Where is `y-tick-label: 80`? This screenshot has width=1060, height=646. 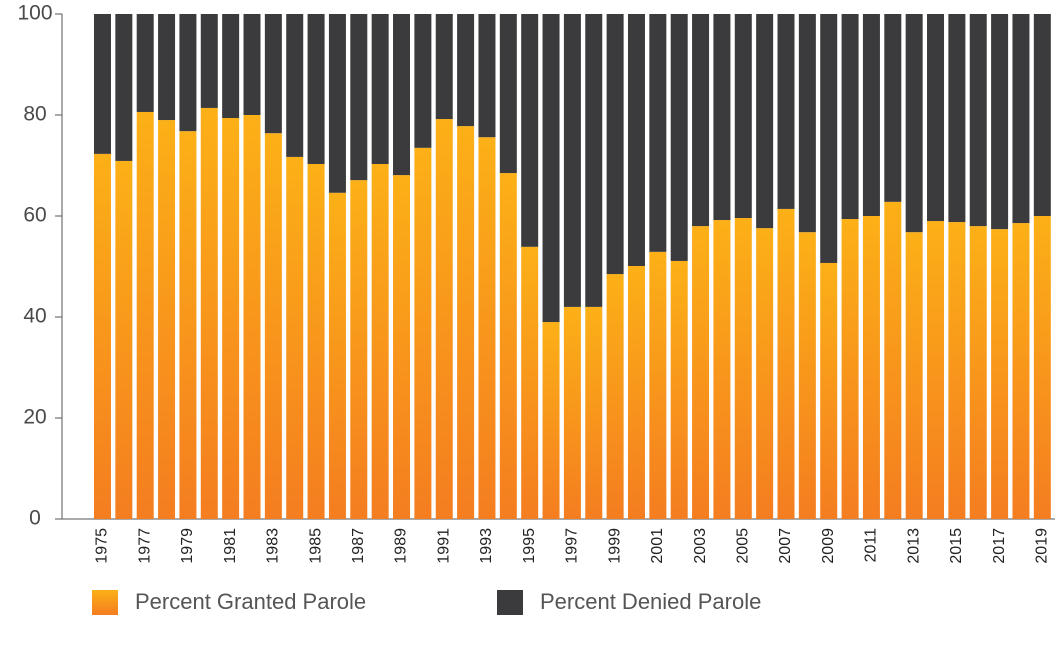 y-tick-label: 80 is located at coordinates (34, 114).